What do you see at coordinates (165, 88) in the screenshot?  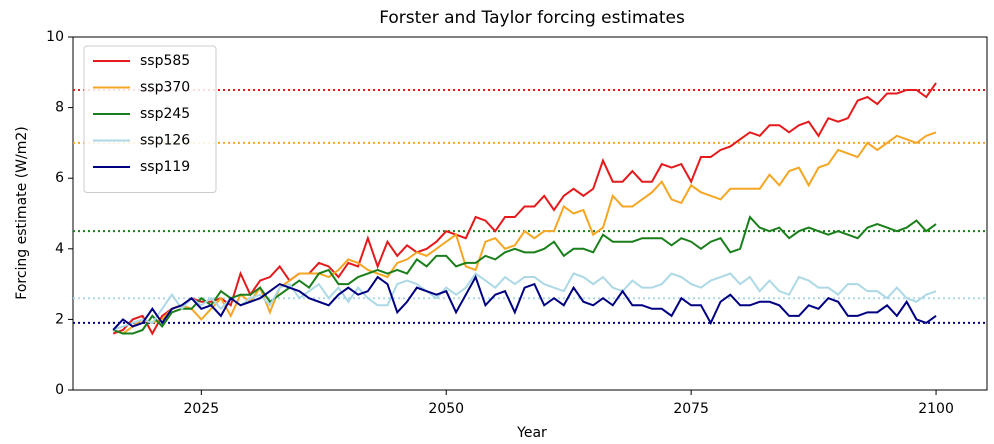 I see `legend-label: ssp370` at bounding box center [165, 88].